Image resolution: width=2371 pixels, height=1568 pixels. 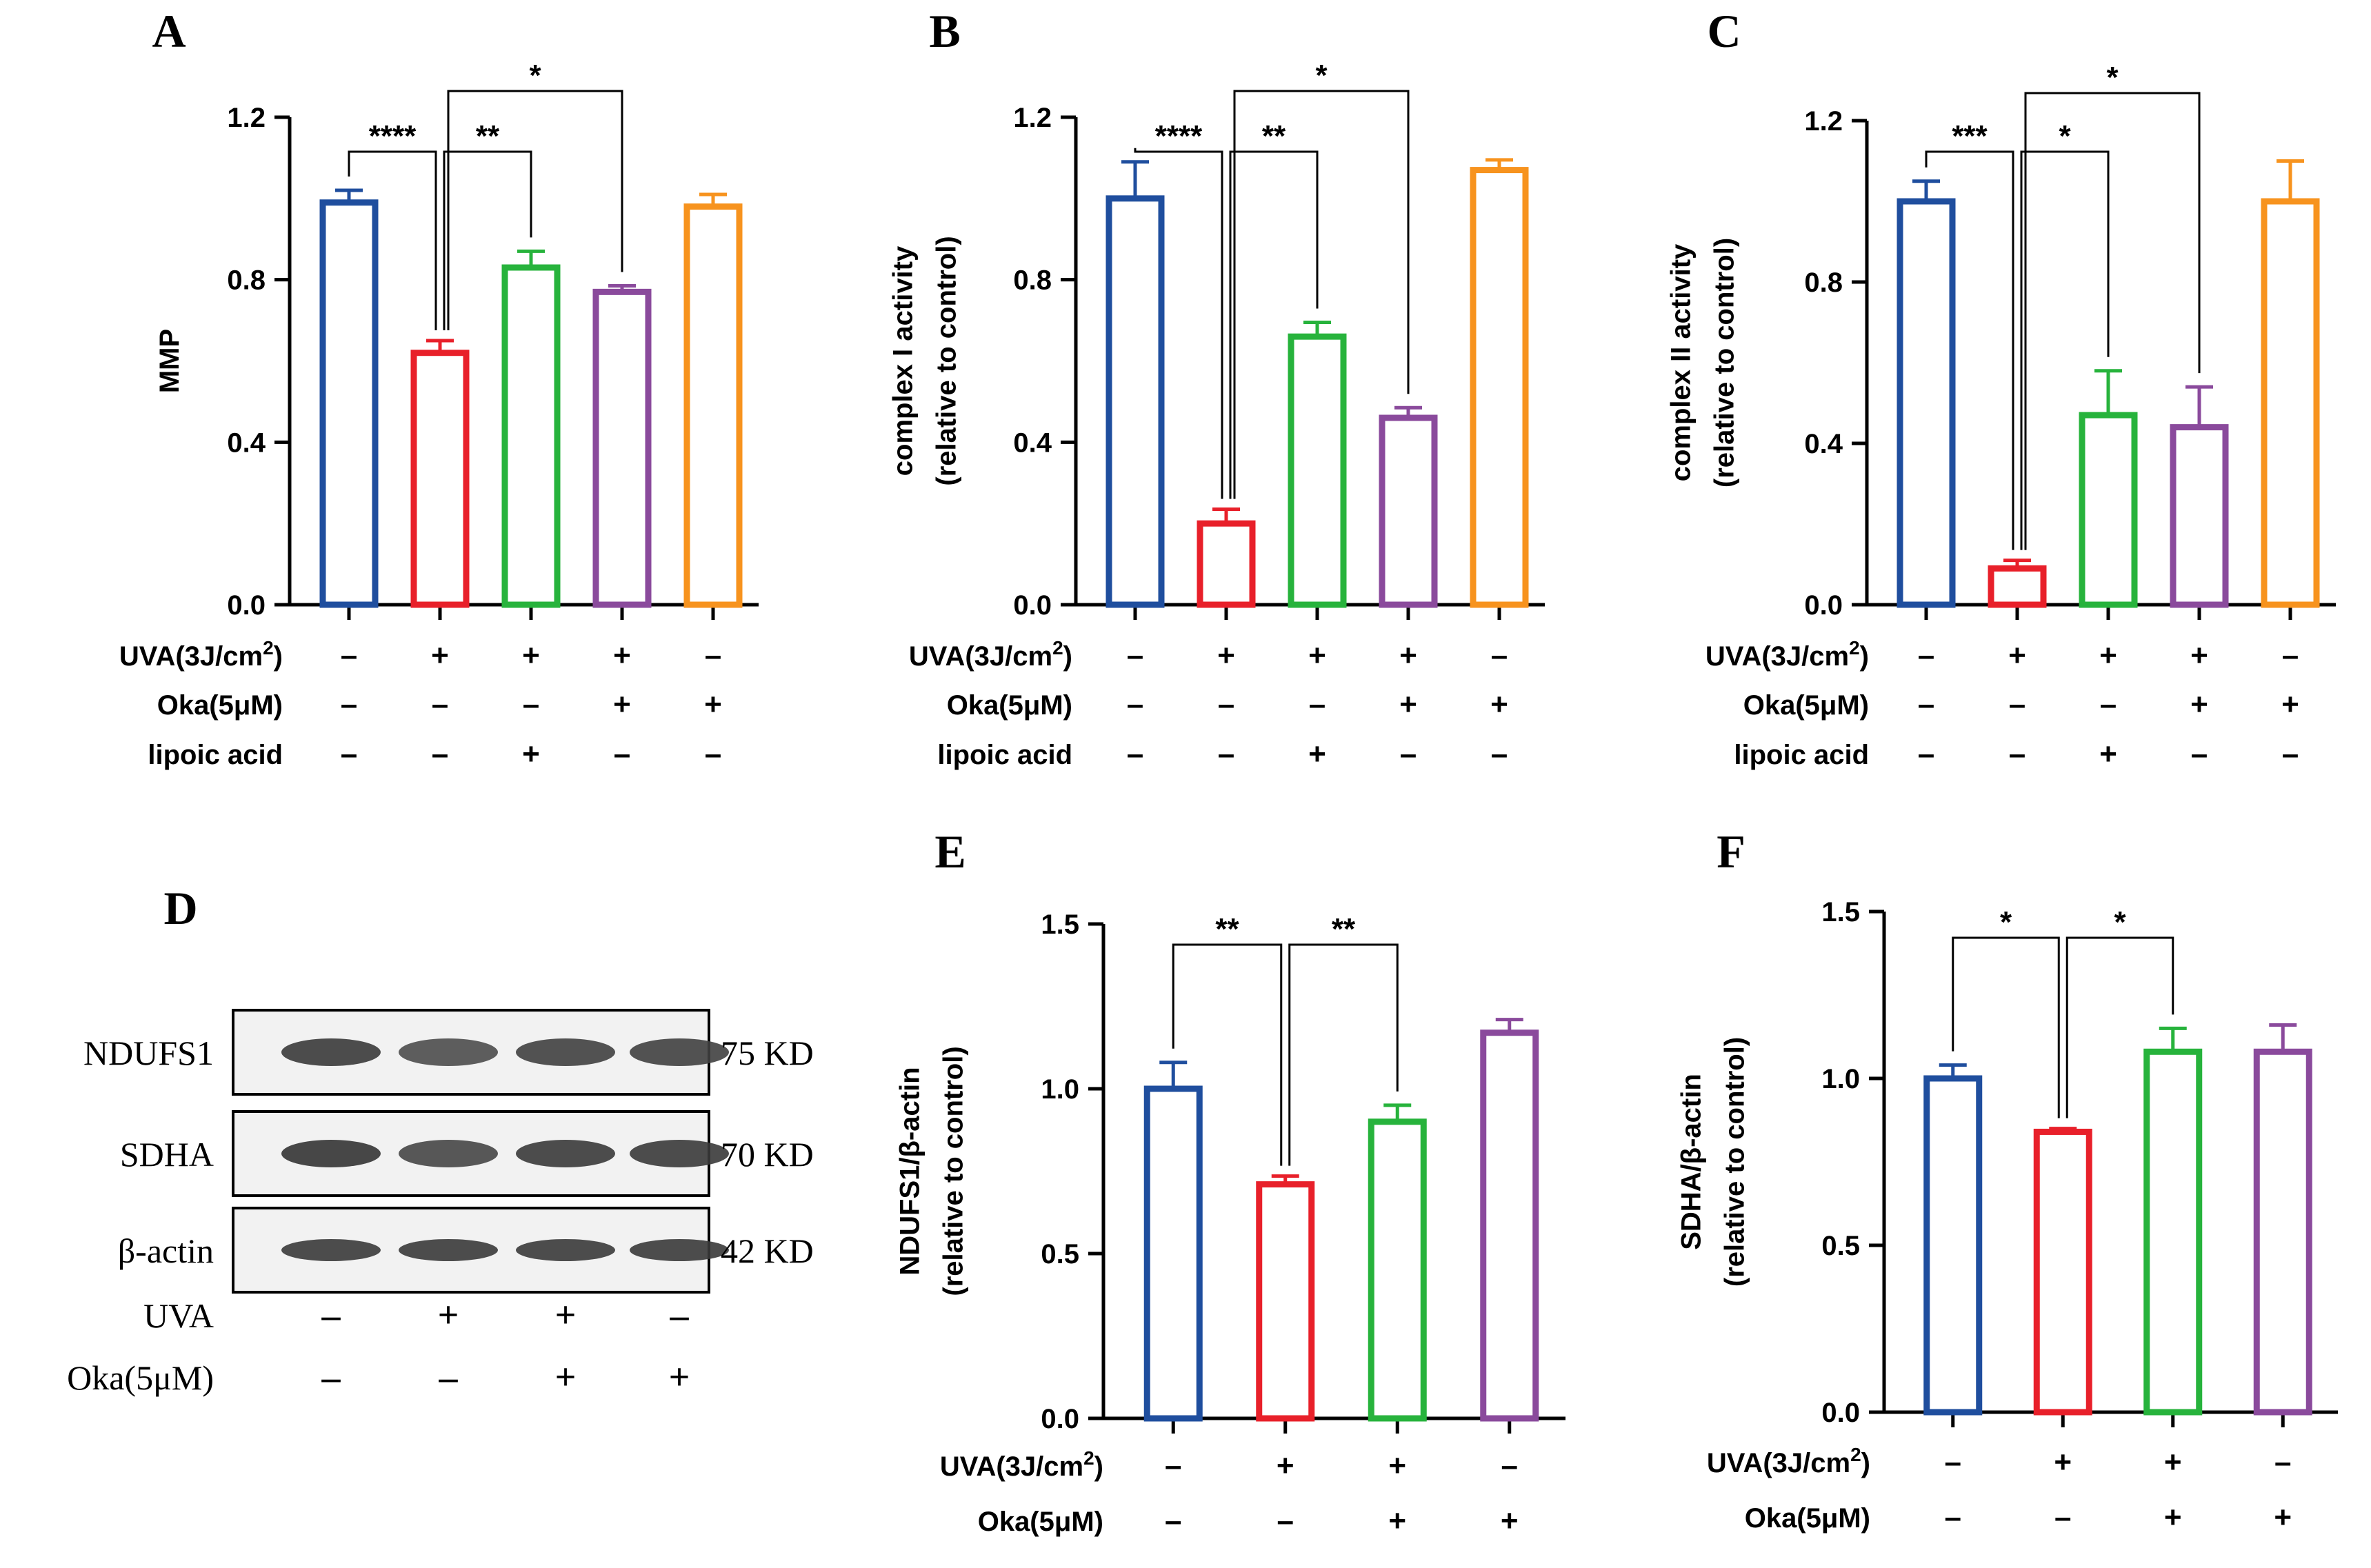 I want to click on blot-row-label: SDHA, so click(x=167, y=1154).